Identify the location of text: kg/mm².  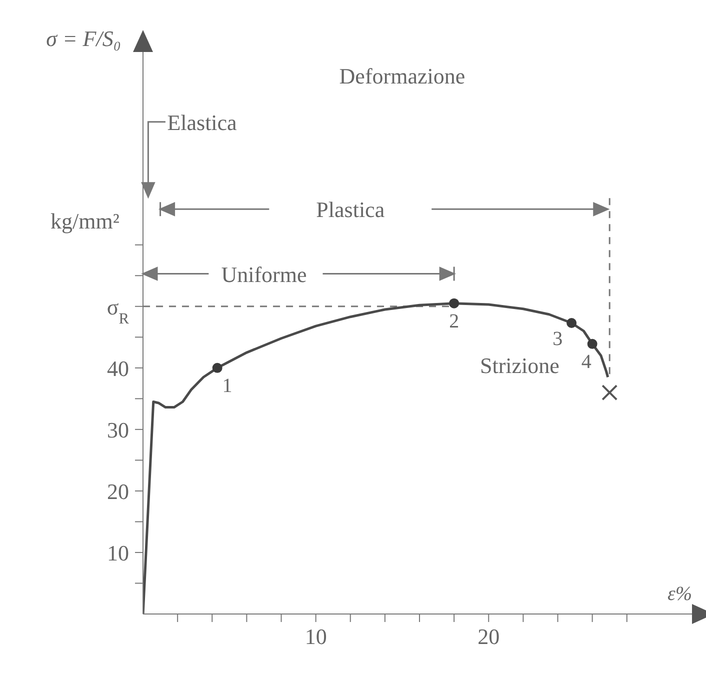
(85, 221).